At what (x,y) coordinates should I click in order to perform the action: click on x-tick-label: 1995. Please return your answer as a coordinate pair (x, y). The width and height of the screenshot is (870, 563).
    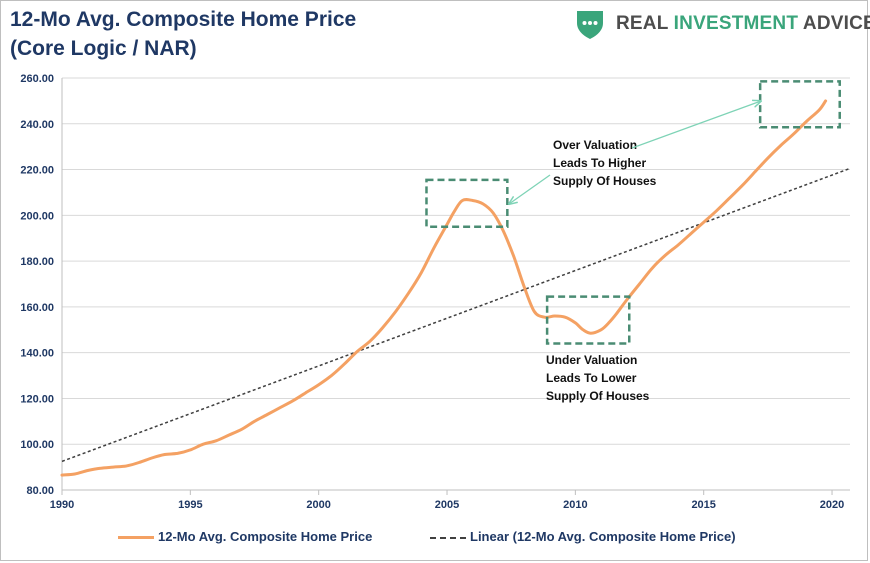
    Looking at the image, I should click on (190, 505).